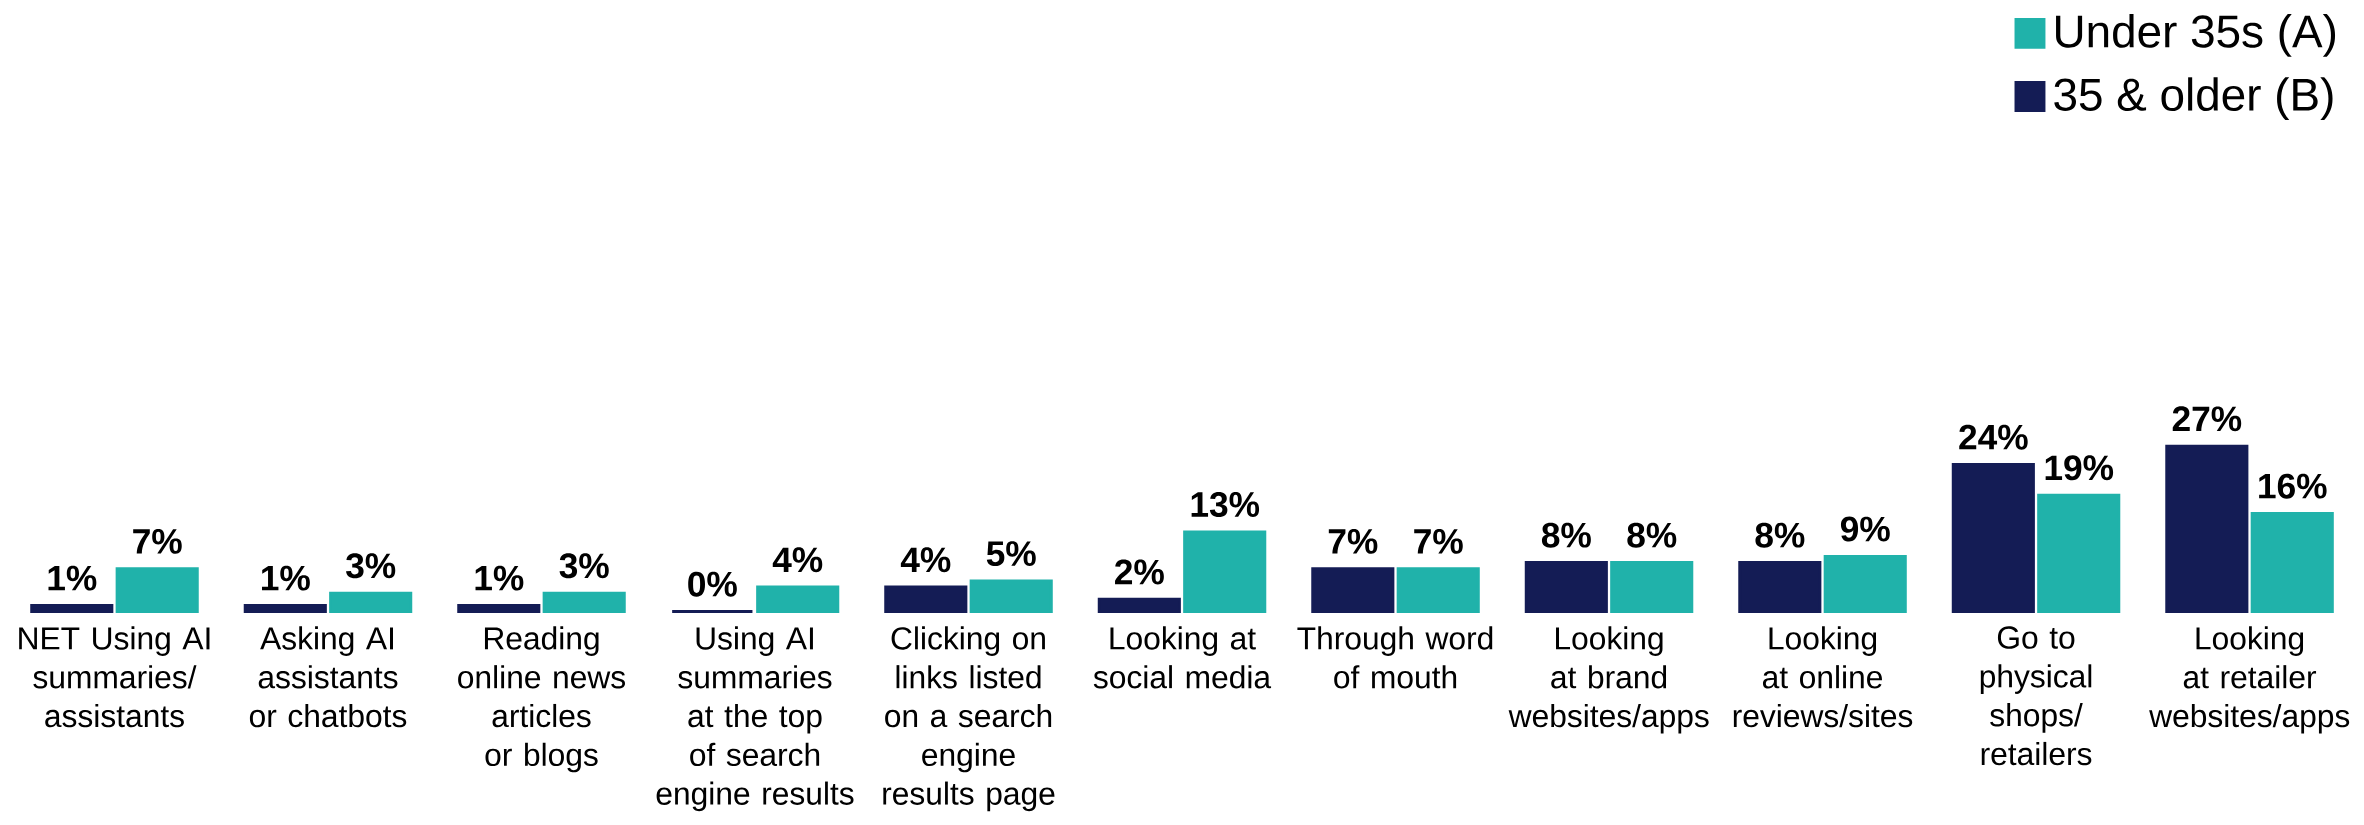  Describe the element at coordinates (969, 719) in the screenshot. I see `x-tick-label: Clicking on links listed on a search engine results page` at that location.